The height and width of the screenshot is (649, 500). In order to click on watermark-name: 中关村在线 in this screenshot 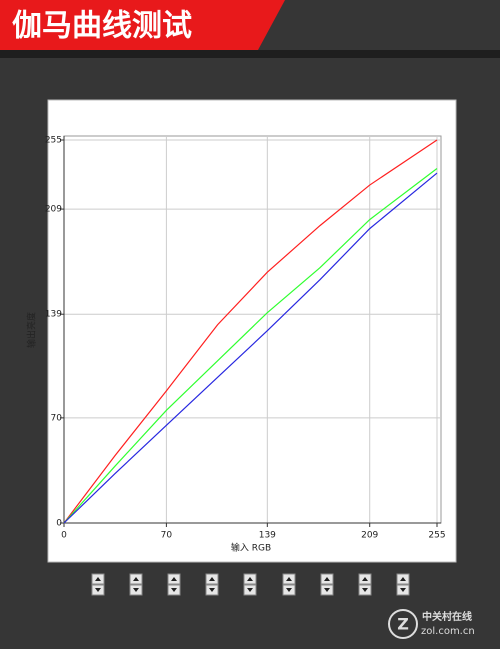, I will do `click(447, 616)`.